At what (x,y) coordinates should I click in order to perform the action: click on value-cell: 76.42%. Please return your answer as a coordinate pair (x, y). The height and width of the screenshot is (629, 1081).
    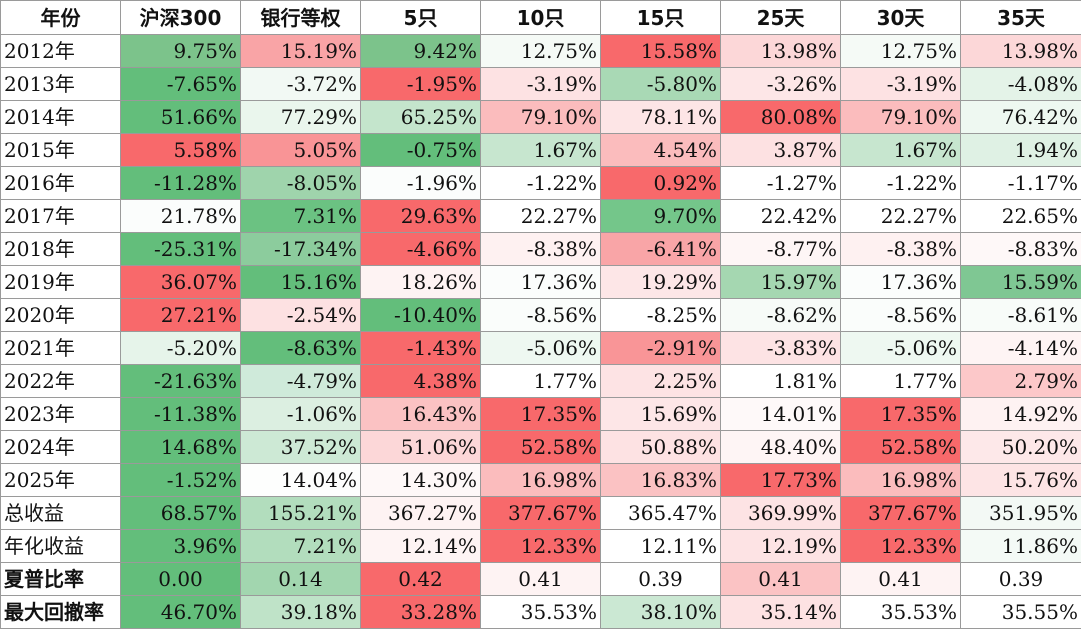
    Looking at the image, I should click on (1021, 117).